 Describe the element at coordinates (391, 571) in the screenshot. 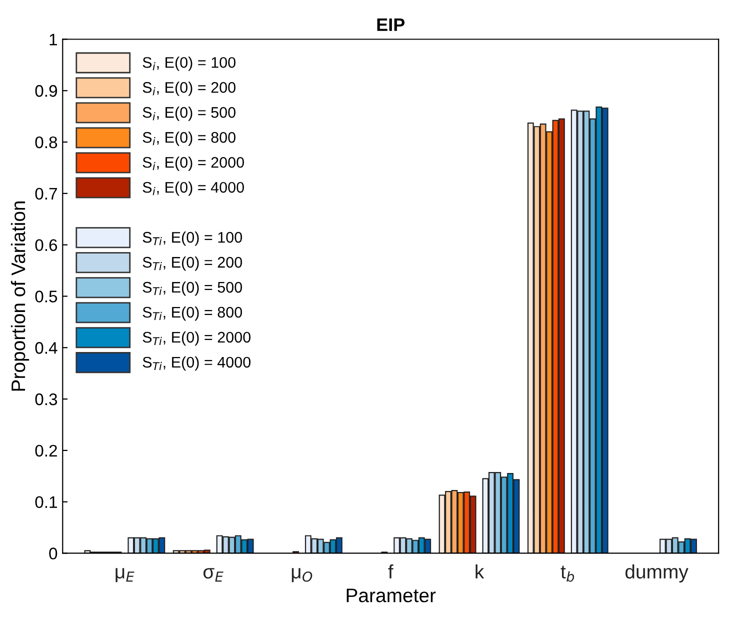

I see `x-tick-label: f` at that location.